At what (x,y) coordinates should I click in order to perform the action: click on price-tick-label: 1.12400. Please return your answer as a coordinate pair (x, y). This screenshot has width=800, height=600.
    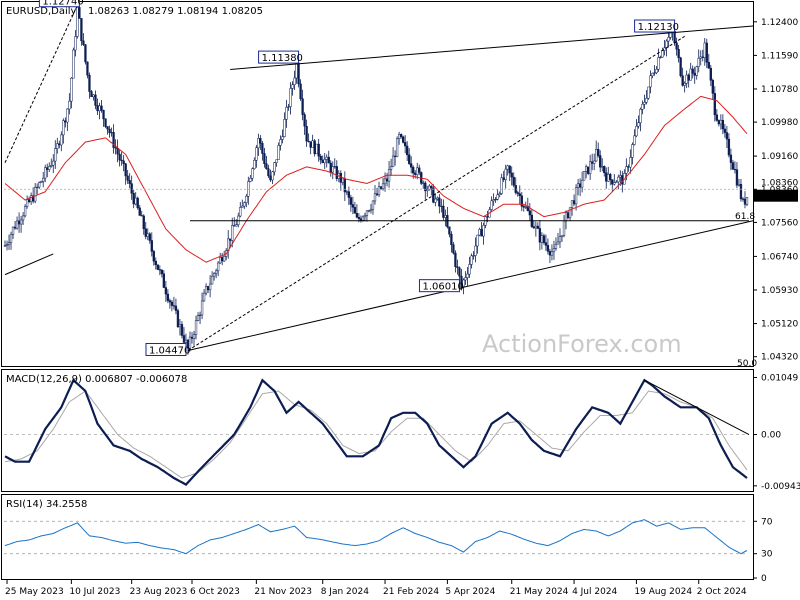
    Looking at the image, I should click on (779, 23).